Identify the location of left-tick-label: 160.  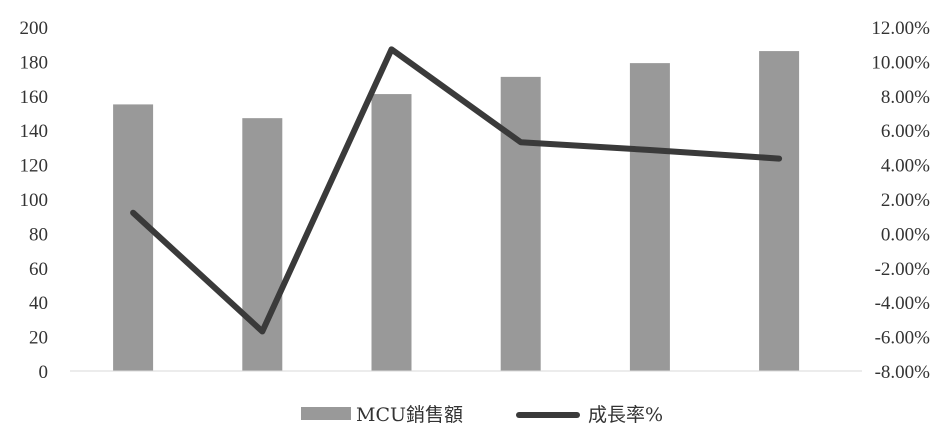
(34, 97).